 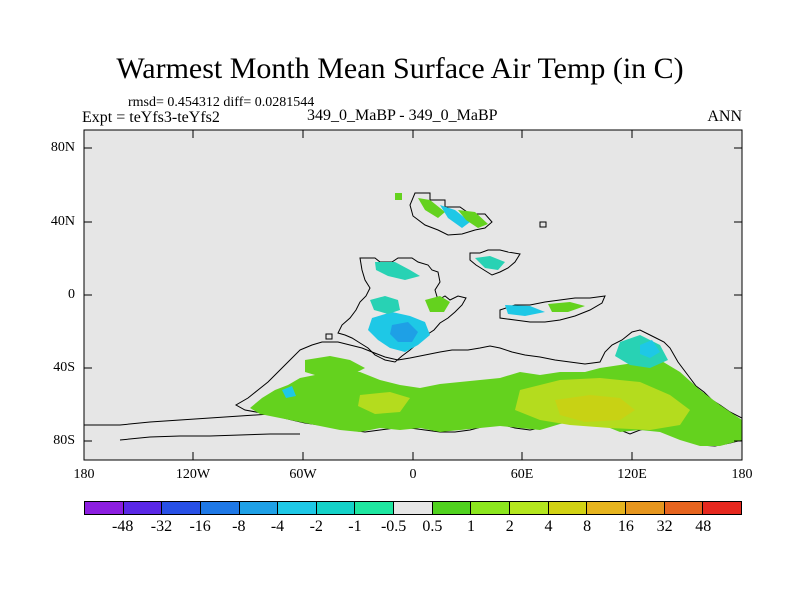 I want to click on colorbar, so click(x=413, y=508).